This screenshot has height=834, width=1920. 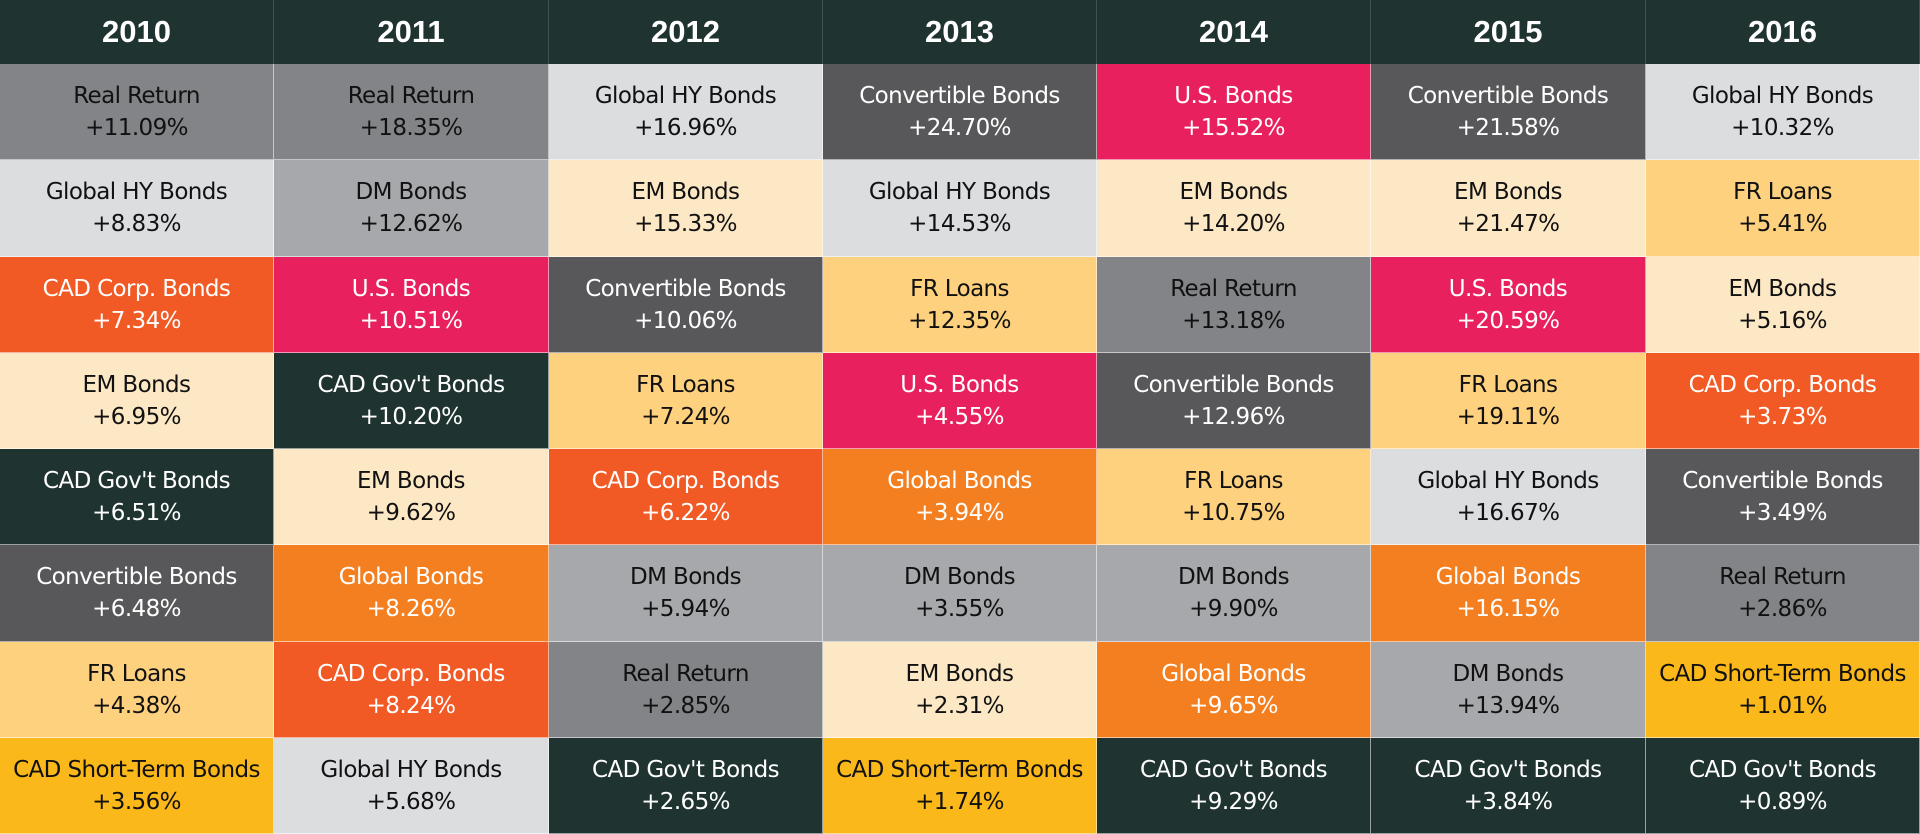 What do you see at coordinates (136, 801) in the screenshot?
I see `return-value-label: +3.56%` at bounding box center [136, 801].